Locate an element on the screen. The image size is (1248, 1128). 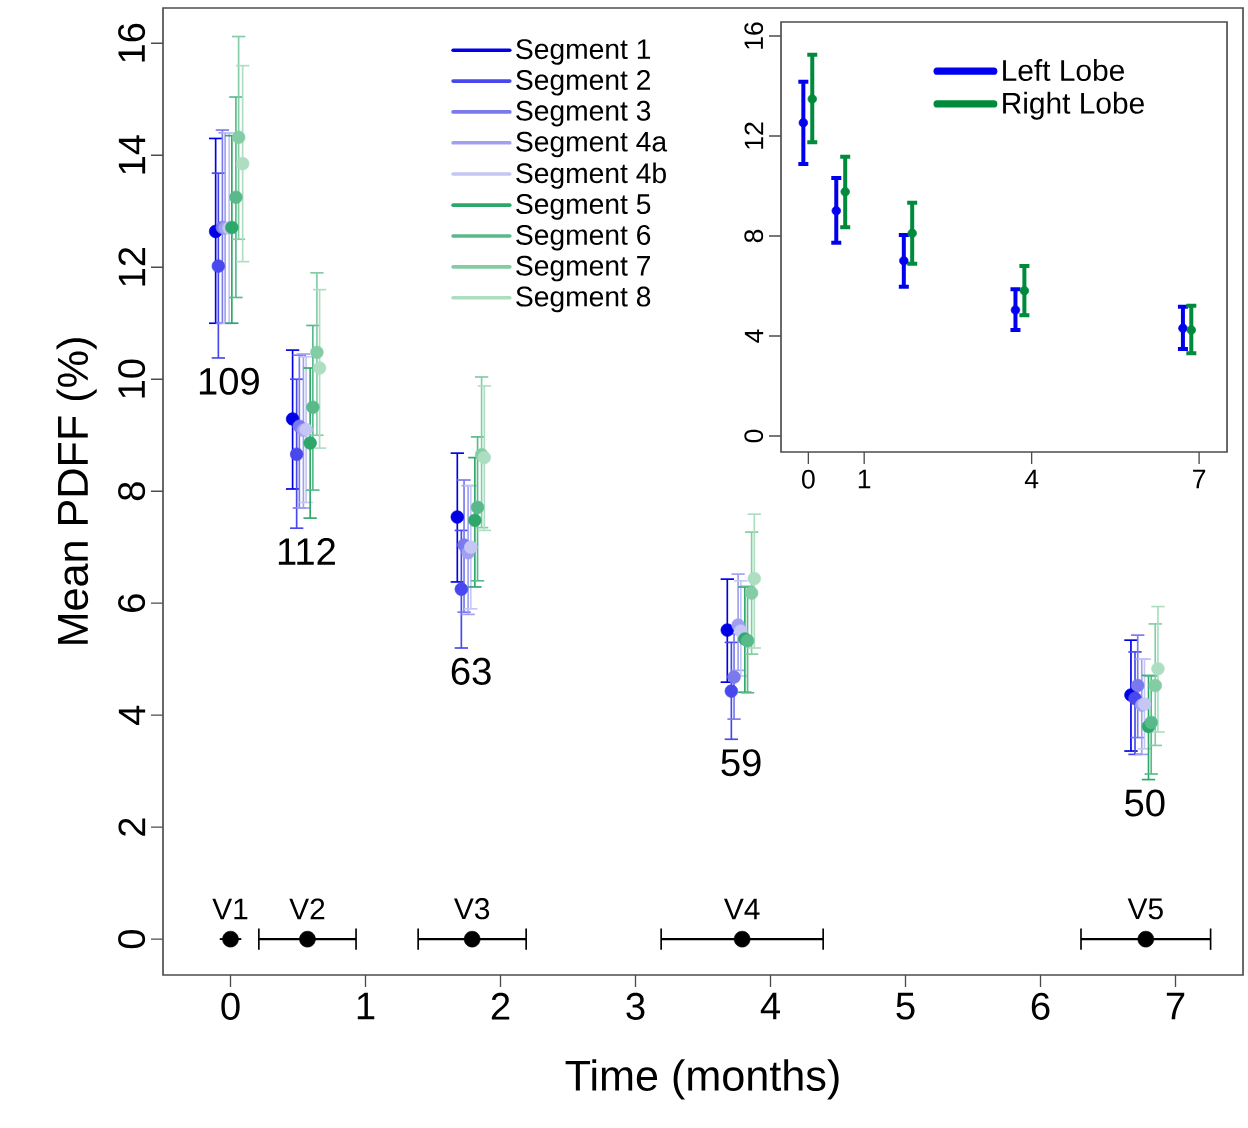
y-tick-label: 2 is located at coordinates (132, 827).